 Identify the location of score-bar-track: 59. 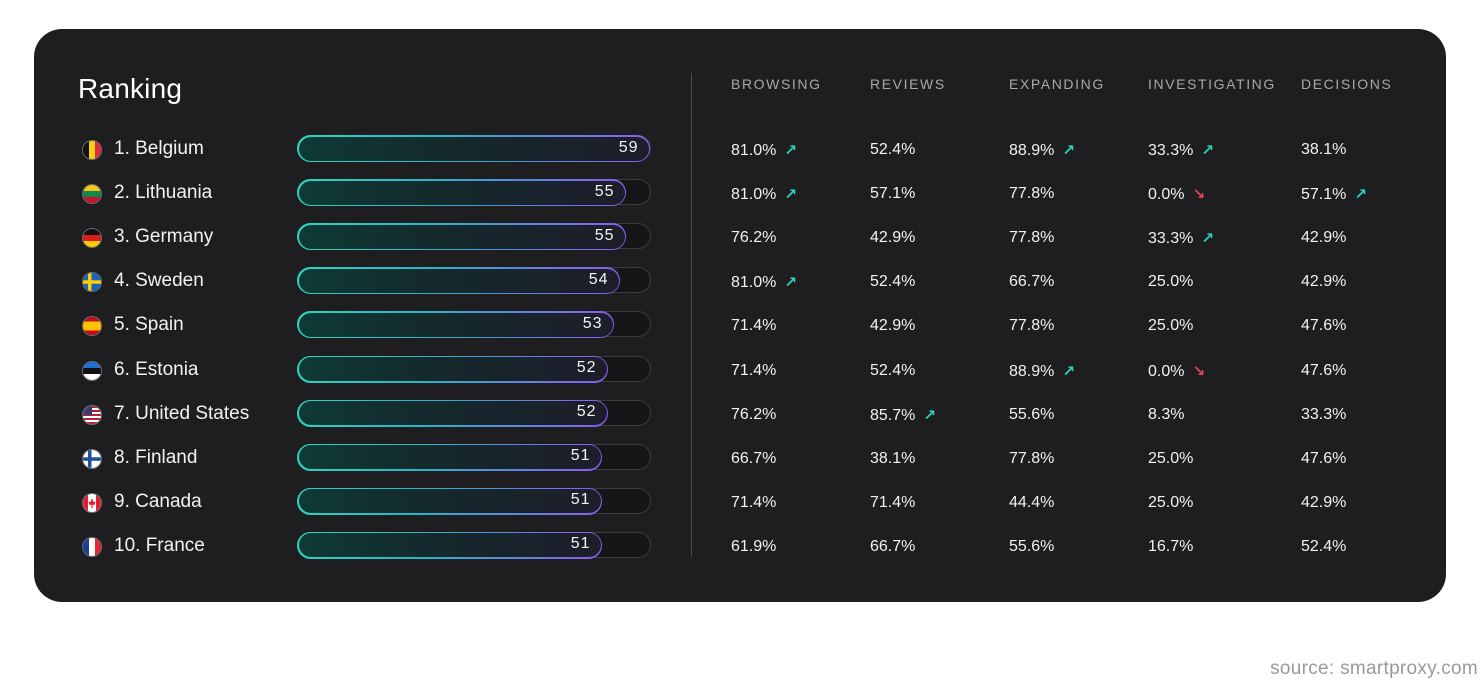
(474, 148).